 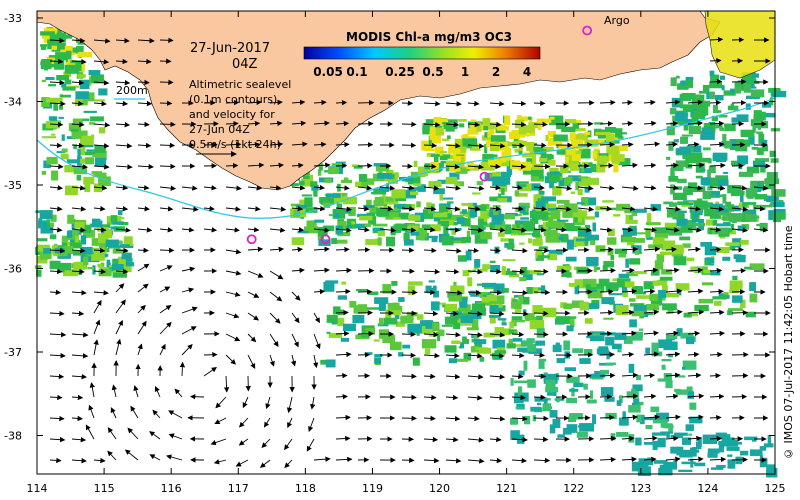 What do you see at coordinates (37, 488) in the screenshot?
I see `x-tick-label: 114` at bounding box center [37, 488].